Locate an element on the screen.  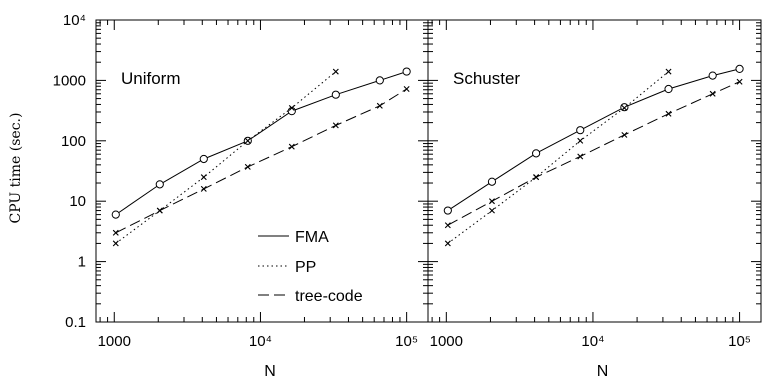
y-tick-label: 10⁴ is located at coordinates (74, 20).